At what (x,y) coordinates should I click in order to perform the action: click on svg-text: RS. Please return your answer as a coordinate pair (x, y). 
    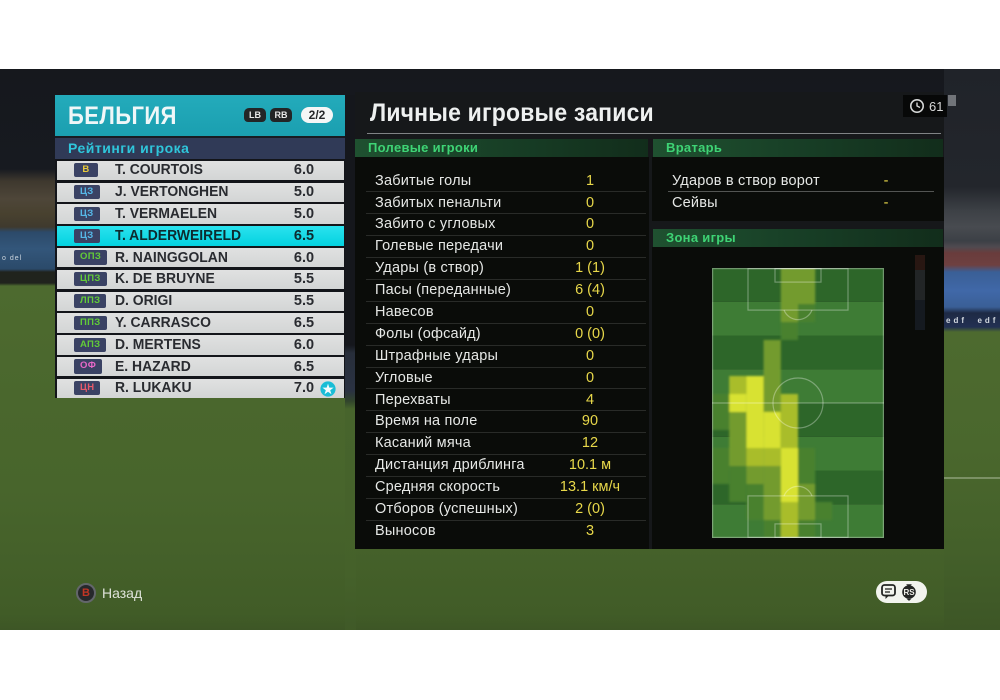
    Looking at the image, I should click on (909, 592).